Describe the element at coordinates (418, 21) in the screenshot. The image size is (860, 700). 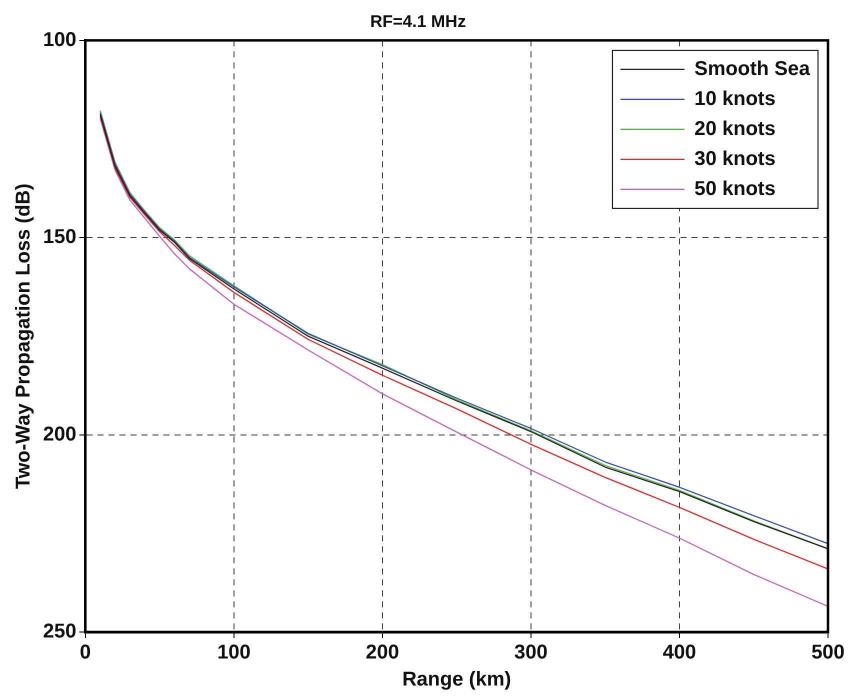
I see `chart-title: RF=4.1 MHz` at that location.